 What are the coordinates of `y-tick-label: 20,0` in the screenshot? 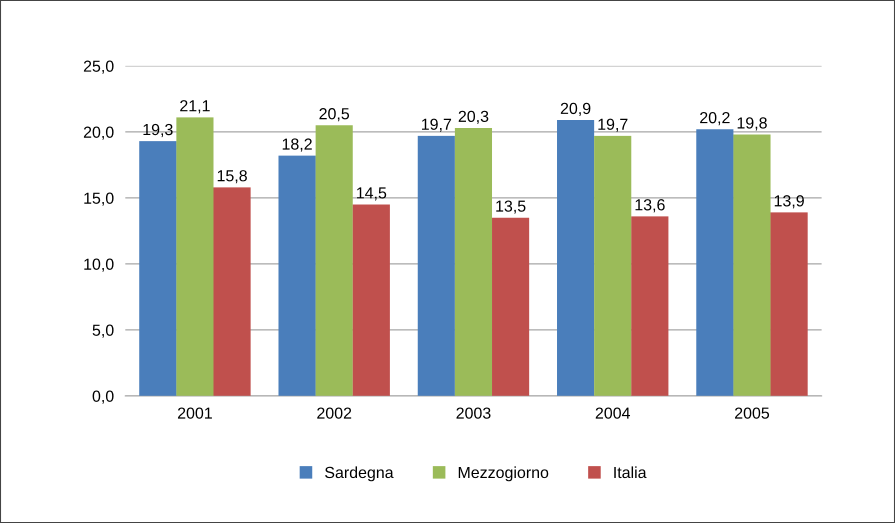 It's located at (99, 133).